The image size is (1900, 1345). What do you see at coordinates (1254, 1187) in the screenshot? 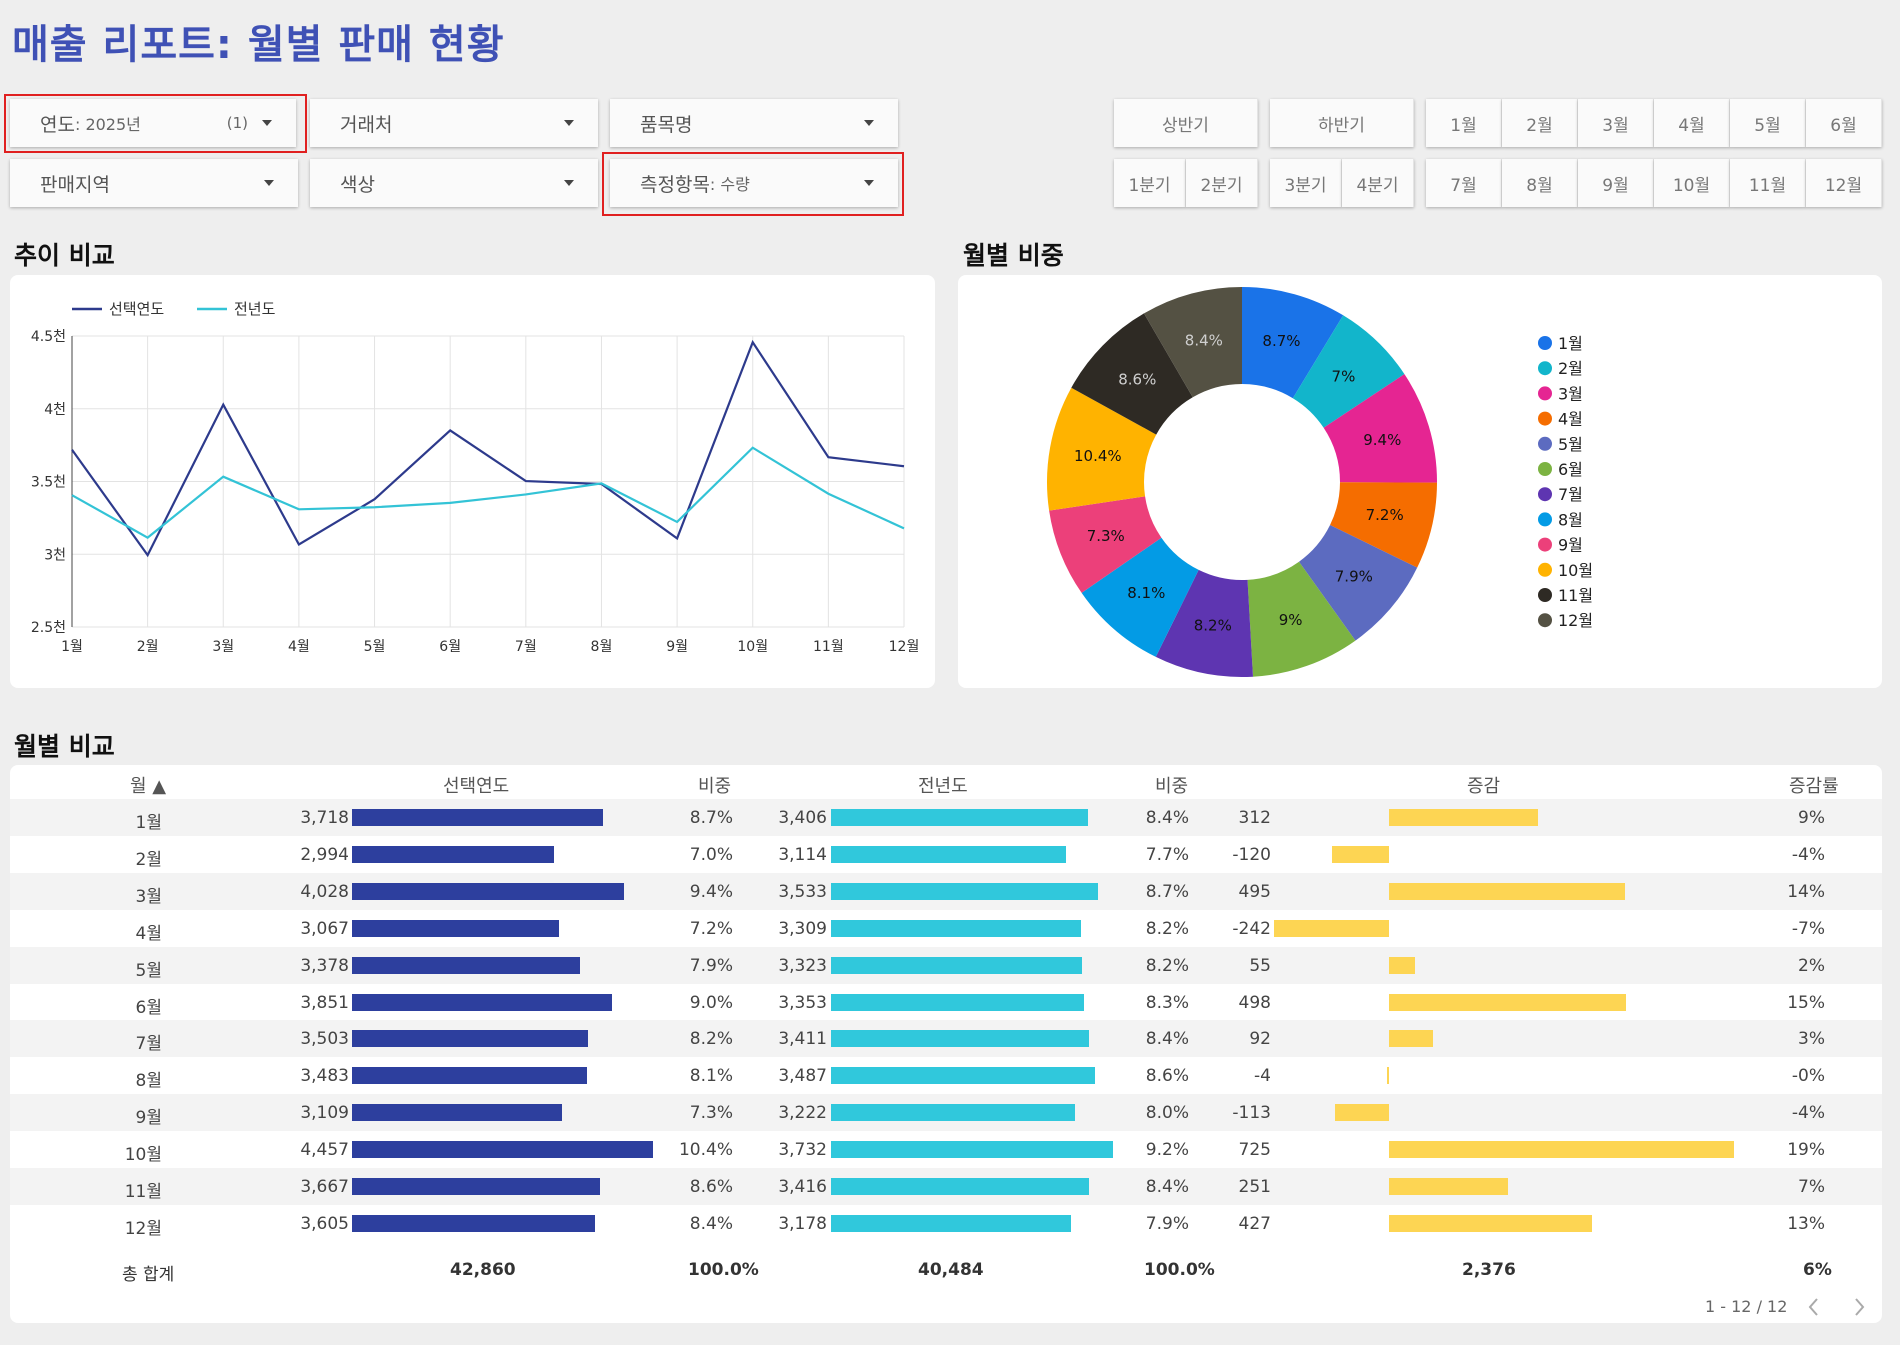
I see `difference-cell: 251` at bounding box center [1254, 1187].